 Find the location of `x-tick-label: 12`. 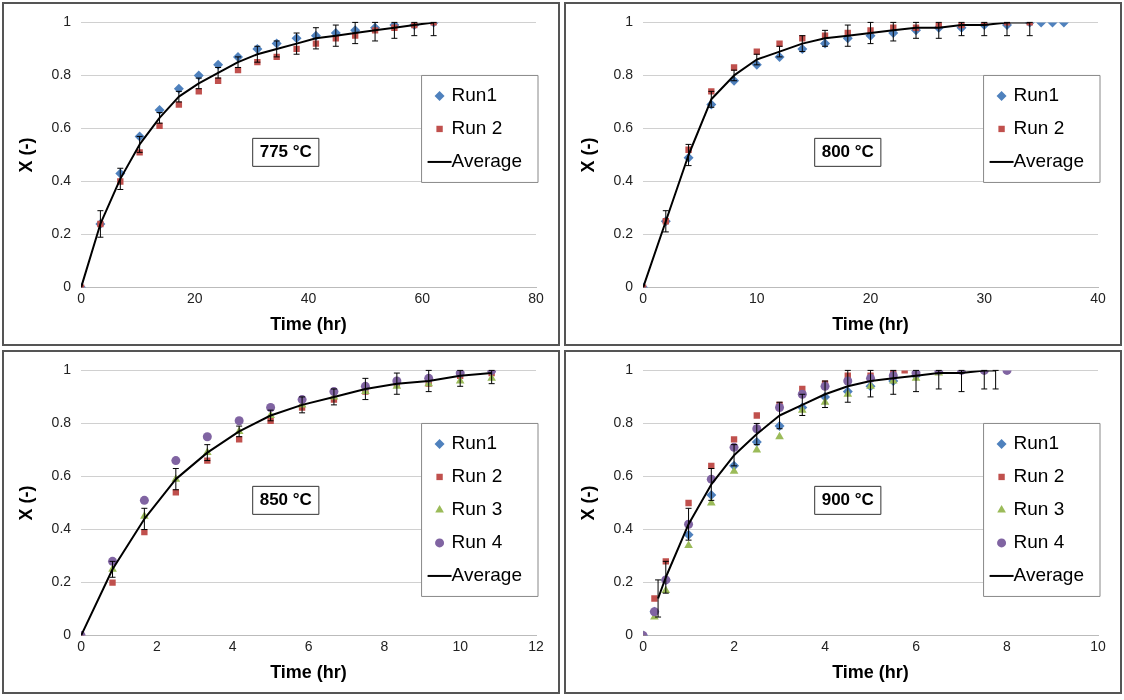

x-tick-label: 12 is located at coordinates (536, 645).